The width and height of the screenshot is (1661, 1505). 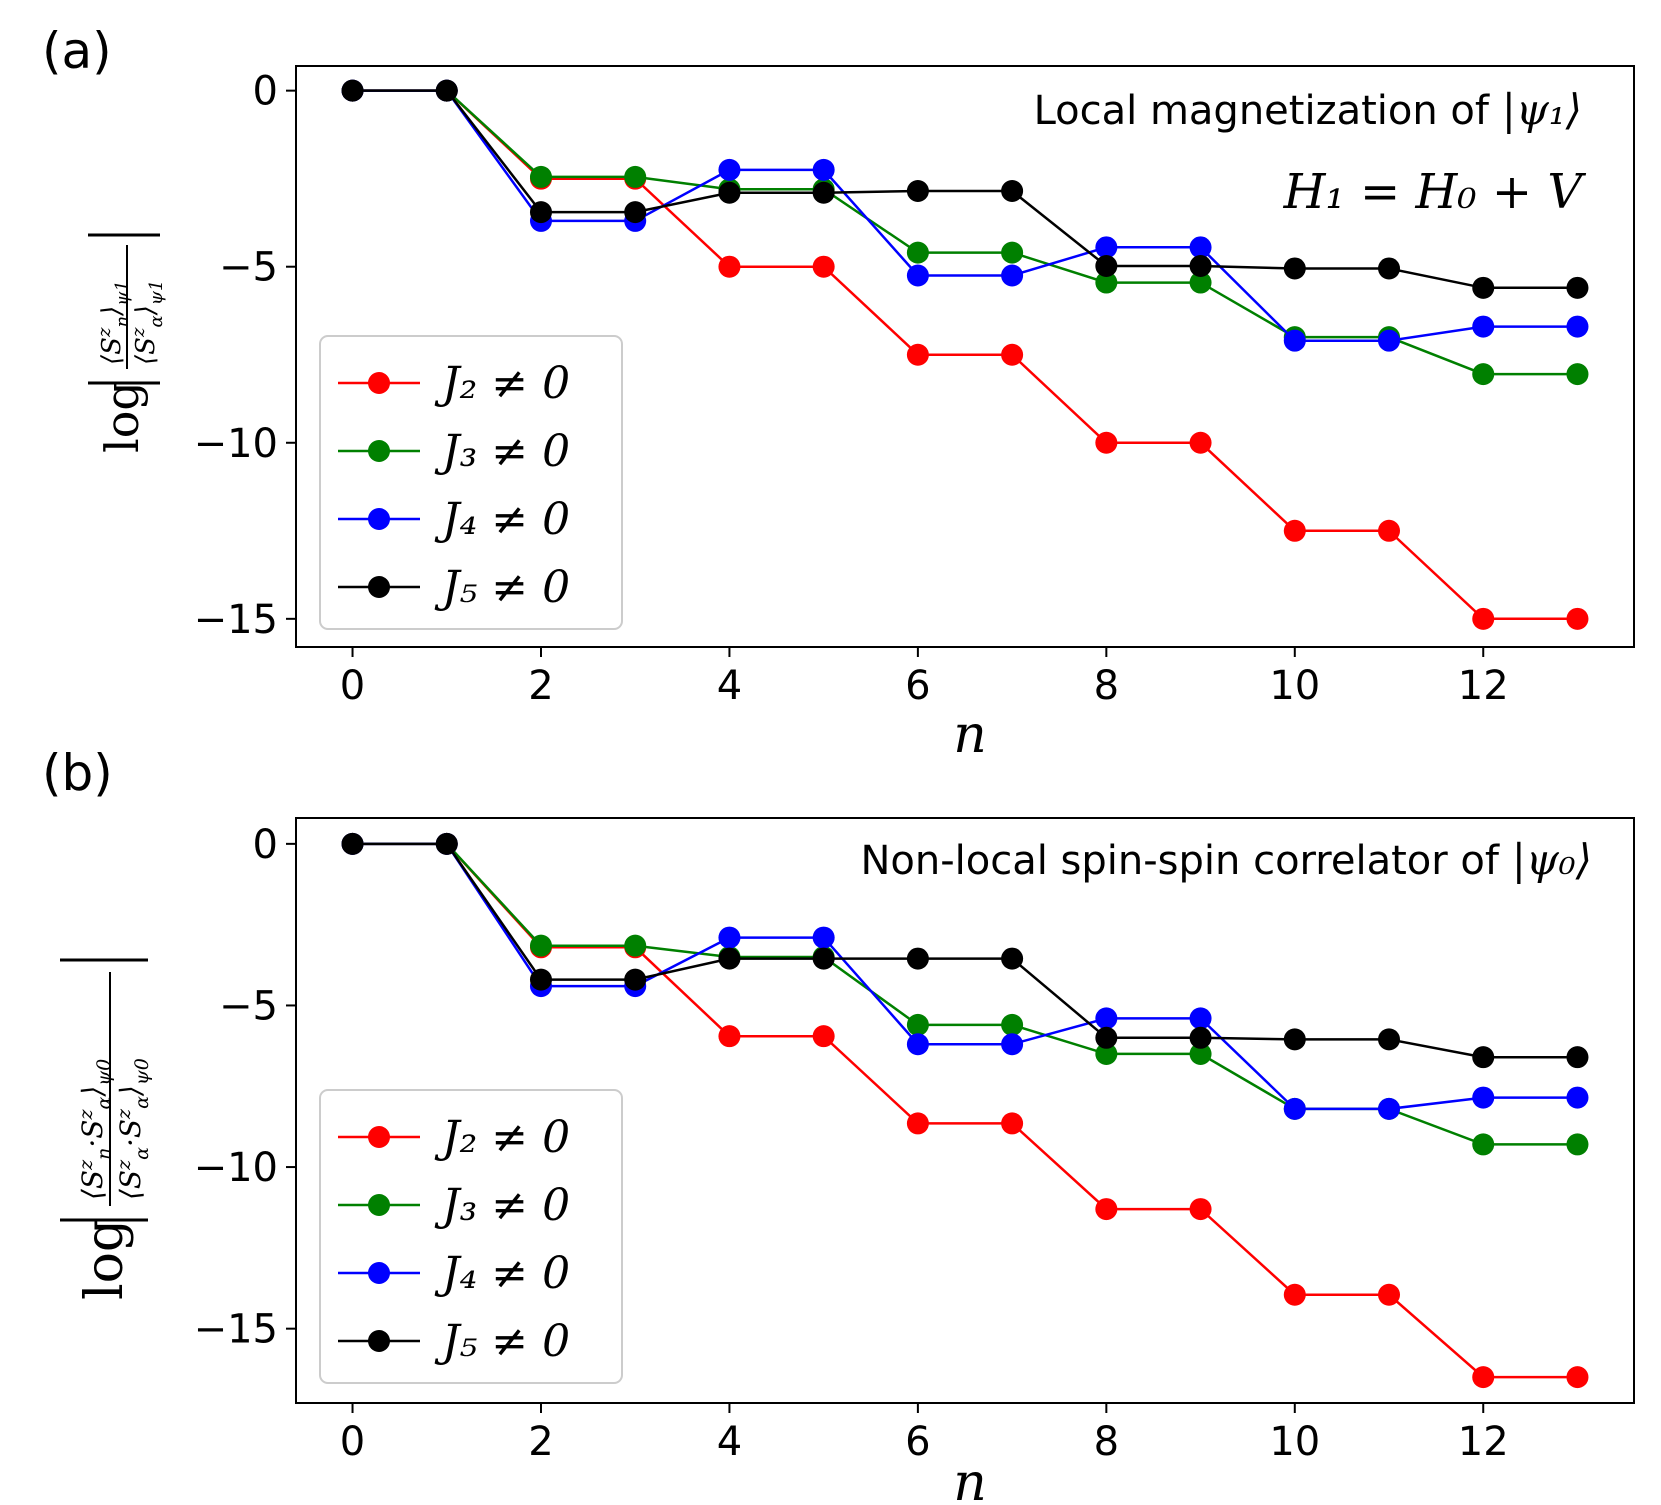 I want to click on x-tick-label: 8, so click(x=1106, y=686).